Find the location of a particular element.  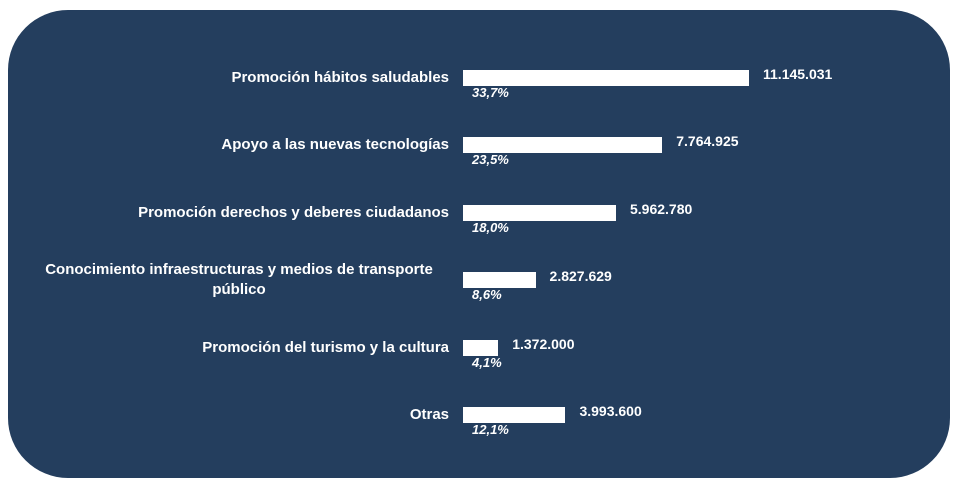

value-label: 2.827.629 is located at coordinates (580, 276).